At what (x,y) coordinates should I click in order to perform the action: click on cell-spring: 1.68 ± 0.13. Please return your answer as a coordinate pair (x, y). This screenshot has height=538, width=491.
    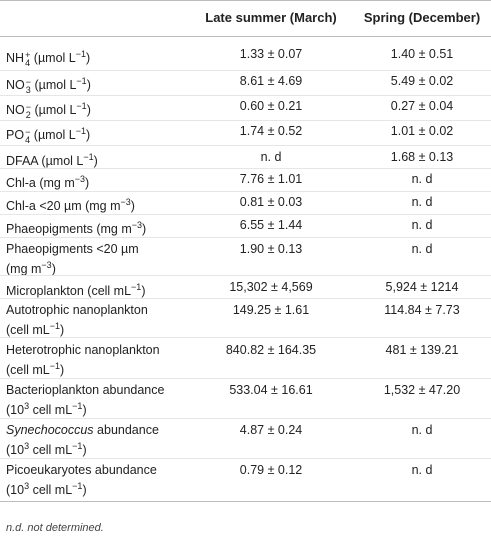
    Looking at the image, I should click on (422, 157).